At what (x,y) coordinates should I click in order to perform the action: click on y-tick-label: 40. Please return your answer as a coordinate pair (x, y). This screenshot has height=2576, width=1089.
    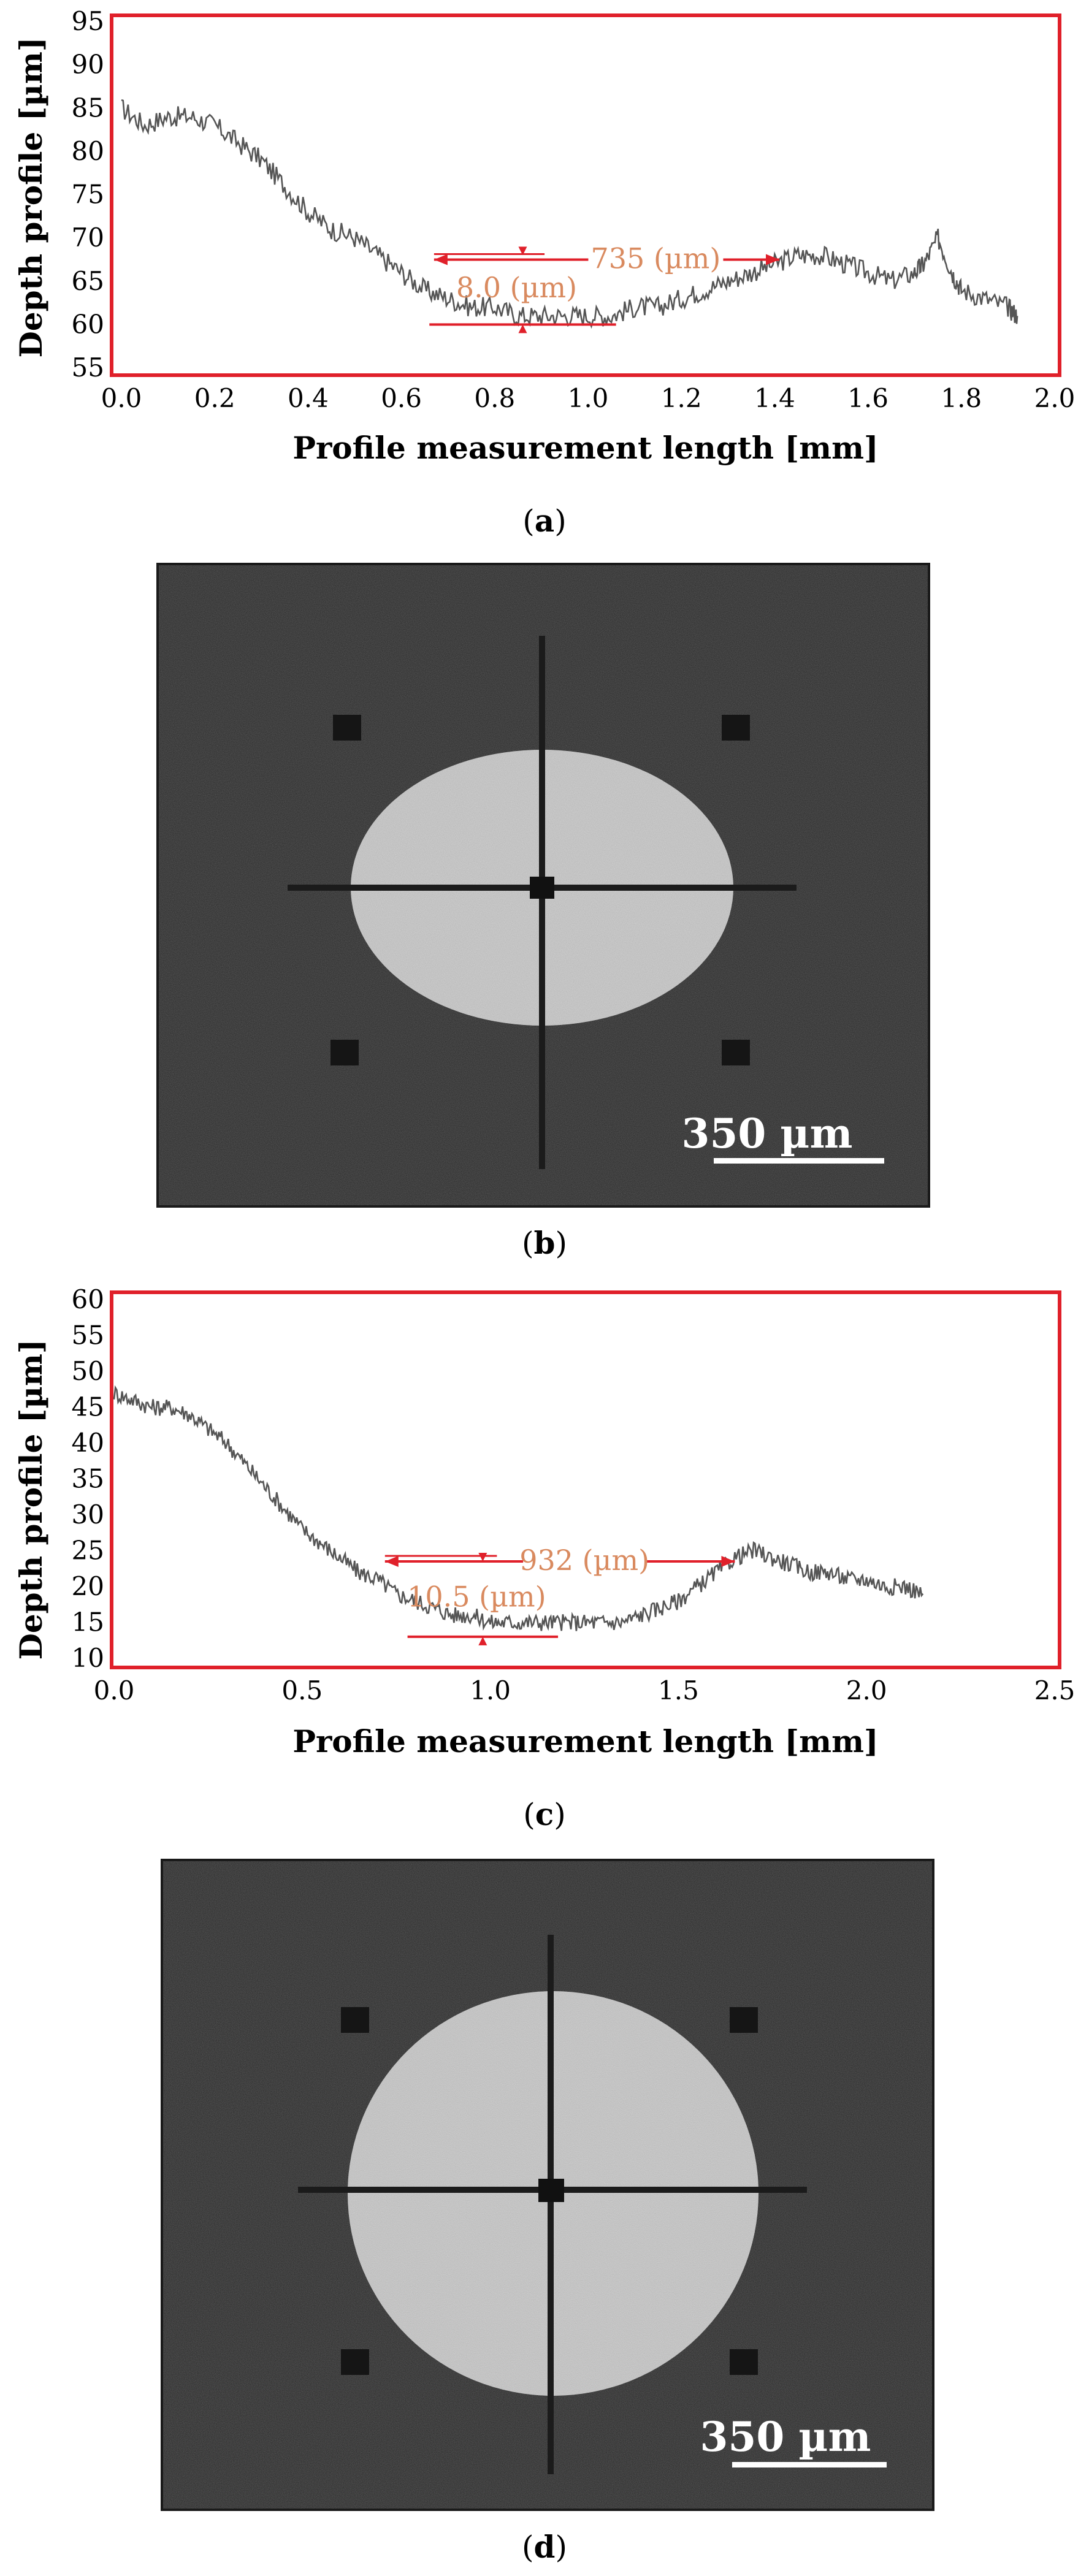
    Looking at the image, I should click on (88, 1443).